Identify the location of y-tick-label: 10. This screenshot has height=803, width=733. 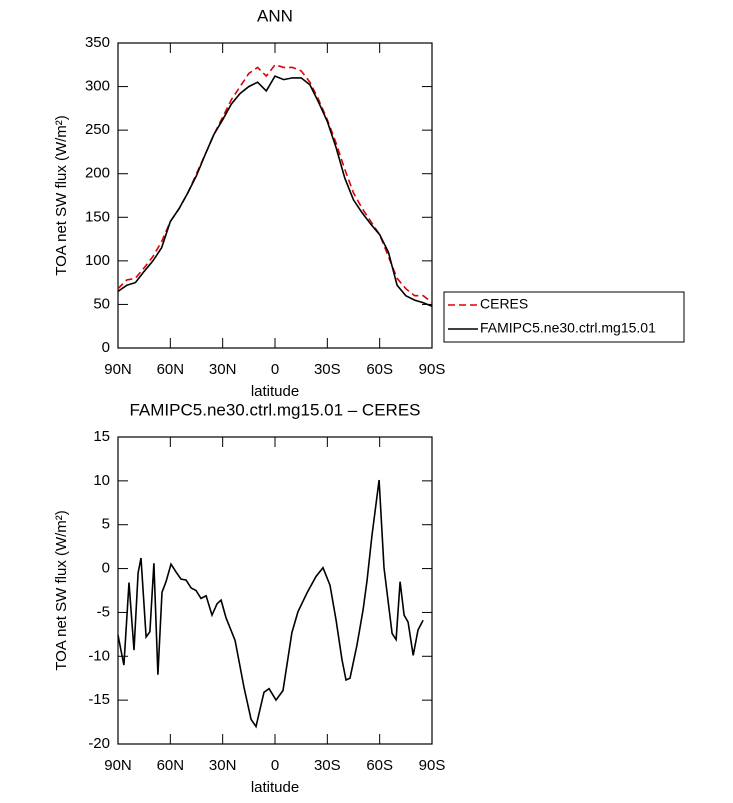
(101, 480).